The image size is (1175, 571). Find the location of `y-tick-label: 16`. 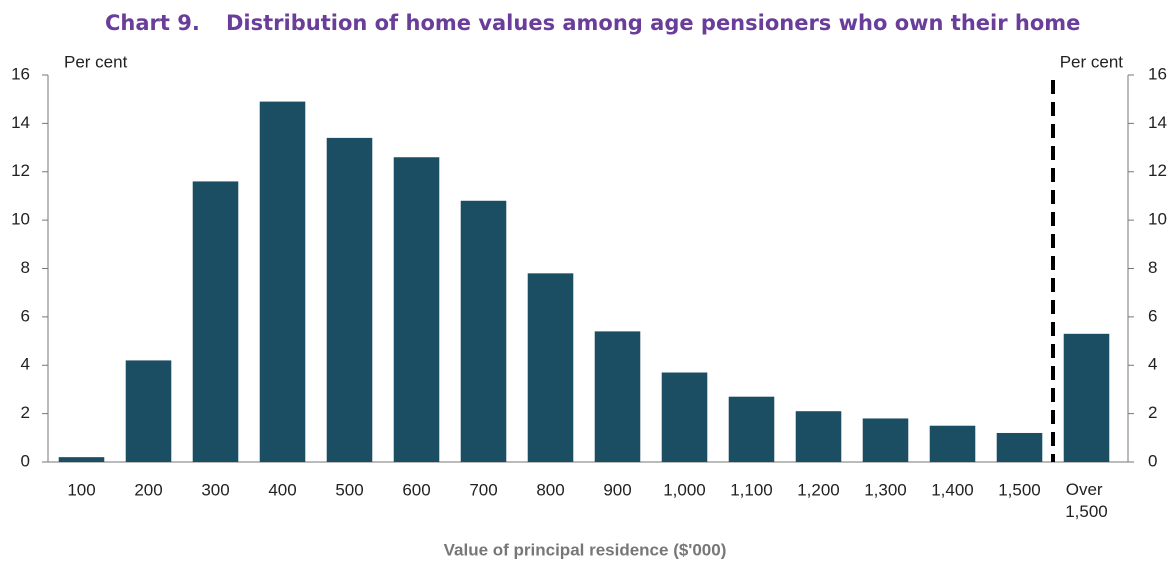

y-tick-label: 16 is located at coordinates (20, 73).